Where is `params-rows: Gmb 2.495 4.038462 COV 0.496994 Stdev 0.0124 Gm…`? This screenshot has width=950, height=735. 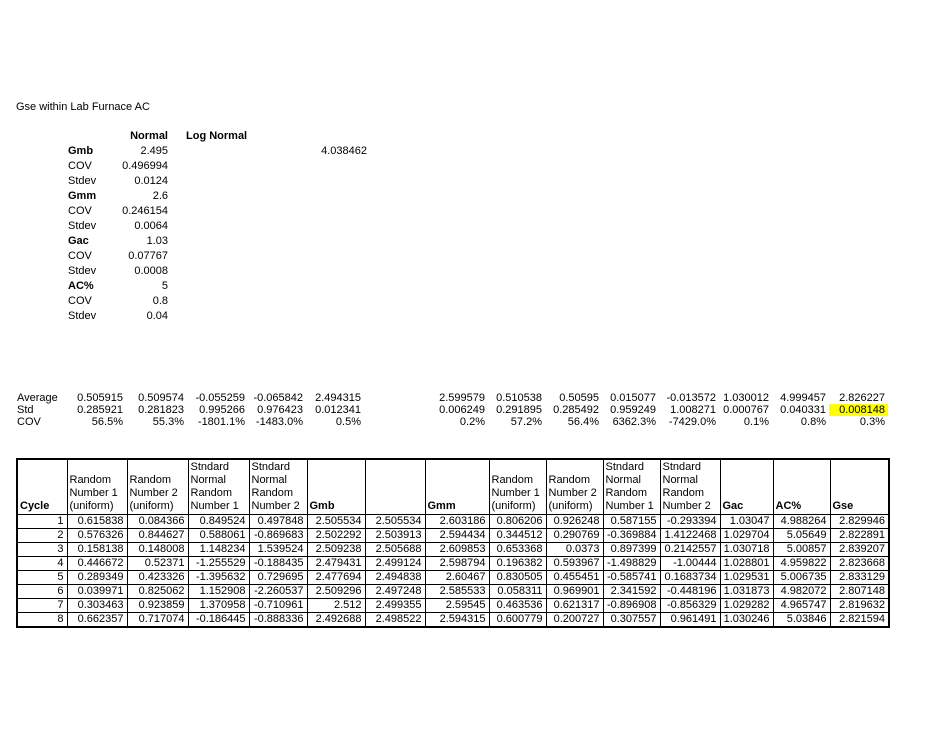 params-rows: Gmb 2.495 4.038462 COV 0.496994 Stdev 0.0124 Gm… is located at coordinates (210, 235).